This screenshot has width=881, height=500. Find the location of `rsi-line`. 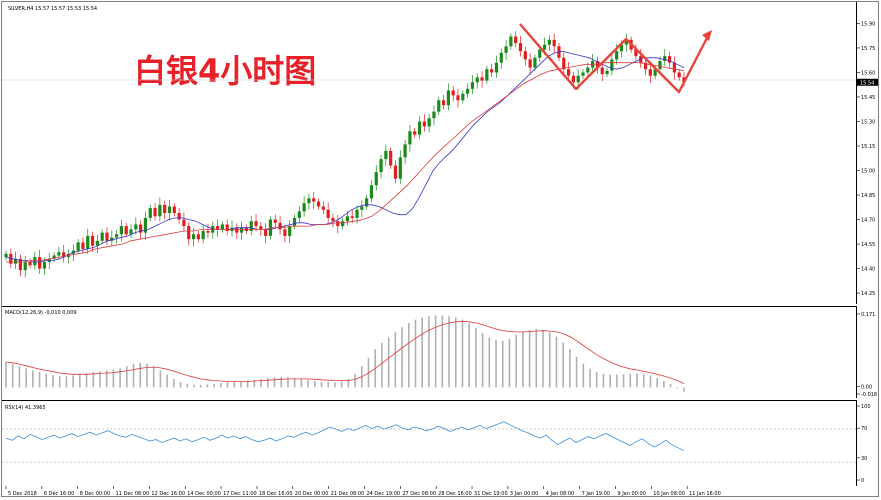

rsi-line is located at coordinates (345, 436).